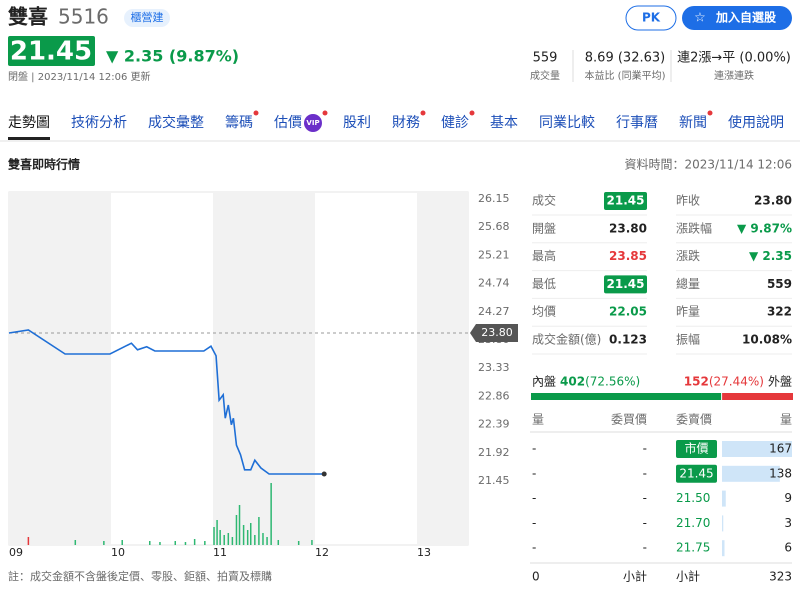  Describe the element at coordinates (708, 165) in the screenshot. I see `data-time: 資料時間：2023/11/14 12:06` at that location.